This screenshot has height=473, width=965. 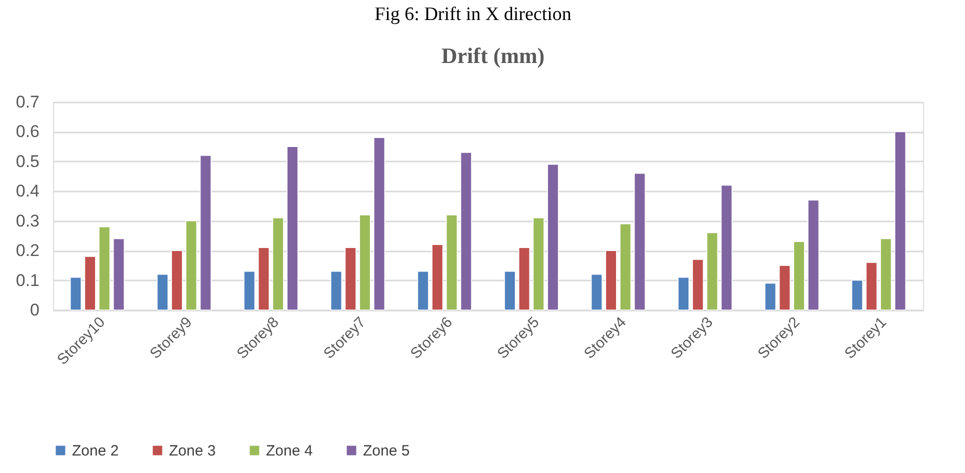 I want to click on legend-label: Zone 3, so click(x=192, y=451).